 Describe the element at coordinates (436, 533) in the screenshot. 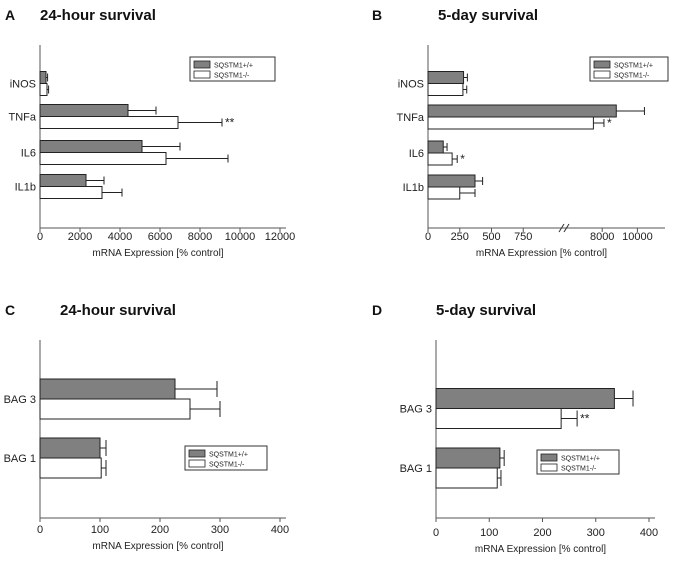

I see `panel-d-x-tick-label: 0` at that location.